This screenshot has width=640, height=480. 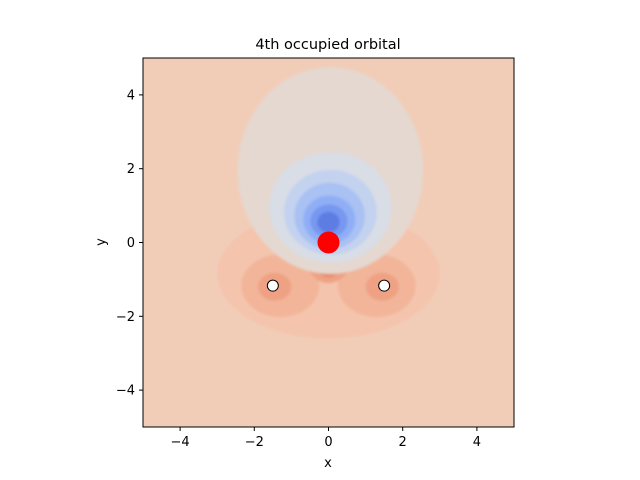 I want to click on chart-title: 4th occupied orbital, so click(x=327, y=45).